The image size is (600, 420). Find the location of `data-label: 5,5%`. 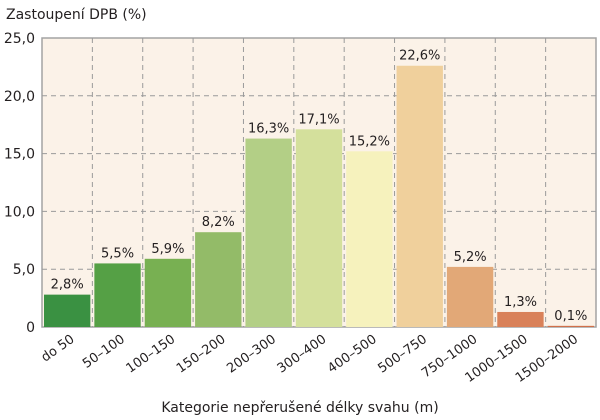

data-label: 5,5% is located at coordinates (117, 253).